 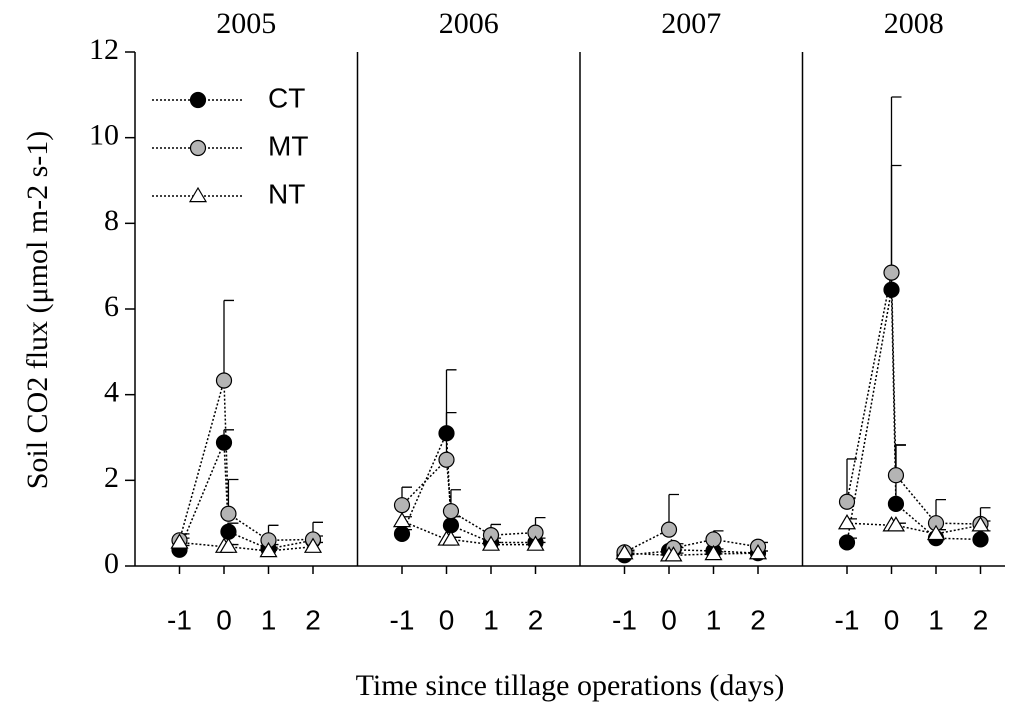 I want to click on y-tick-label: 4, so click(x=111, y=392).